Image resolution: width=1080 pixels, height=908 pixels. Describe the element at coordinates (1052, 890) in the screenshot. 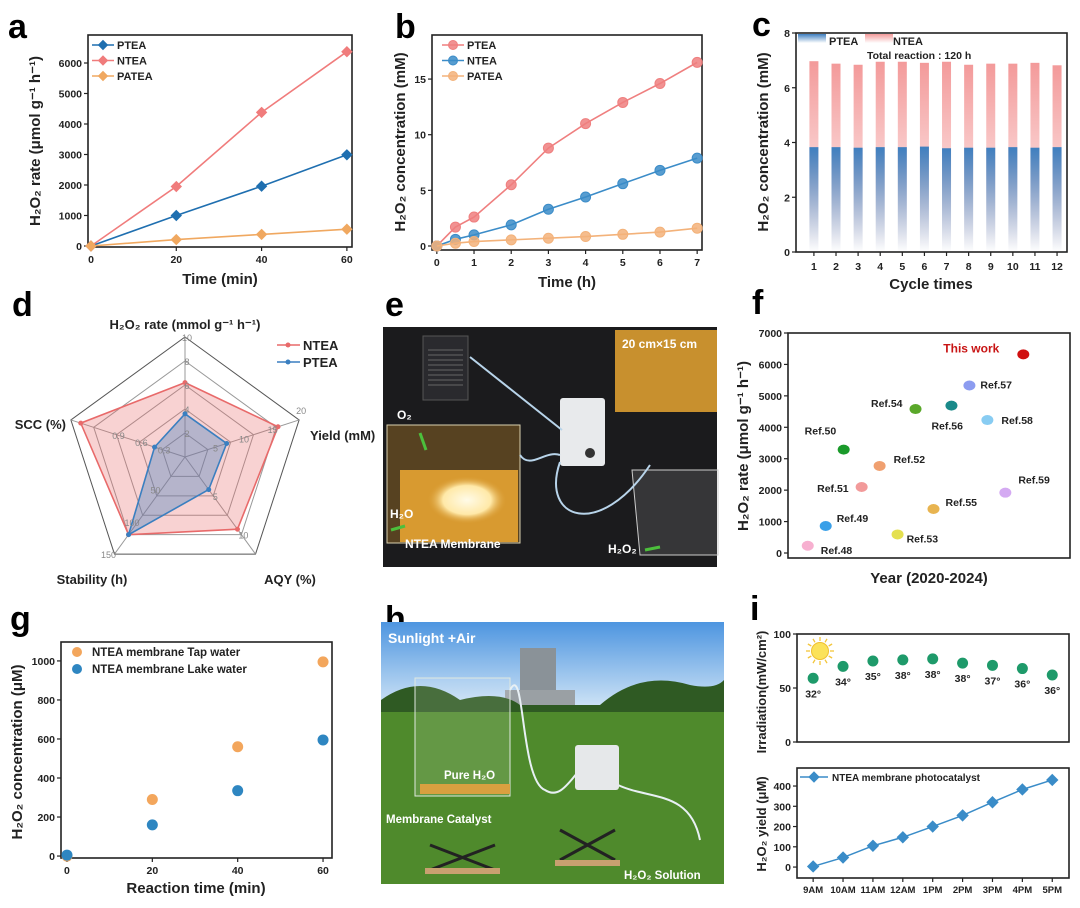

I see `x-tick-label: 5PM` at that location.